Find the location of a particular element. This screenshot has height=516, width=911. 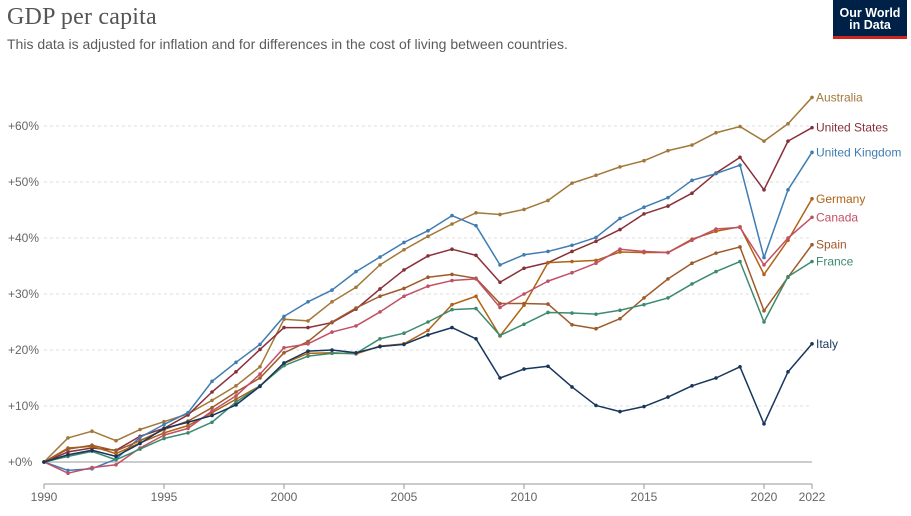

series-label-france: France is located at coordinates (835, 262).